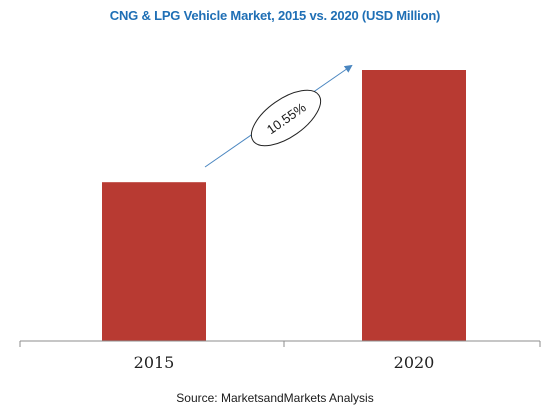  What do you see at coordinates (275, 398) in the screenshot?
I see `source-note: Source: MarketsandMarkets Analysis` at bounding box center [275, 398].